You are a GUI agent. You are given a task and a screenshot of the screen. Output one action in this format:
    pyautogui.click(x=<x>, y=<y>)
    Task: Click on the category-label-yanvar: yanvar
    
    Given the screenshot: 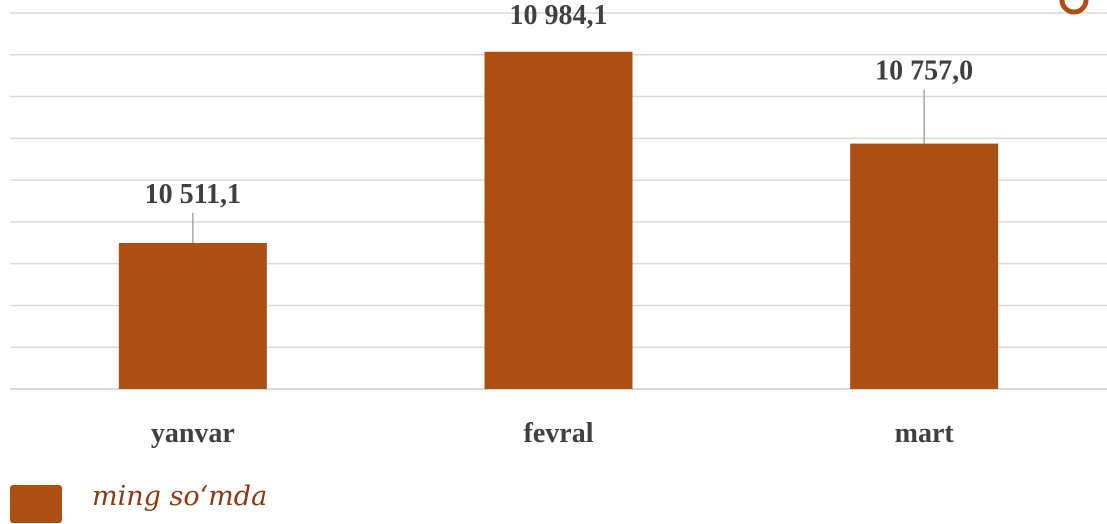 What is the action you would take?
    pyautogui.click(x=193, y=433)
    